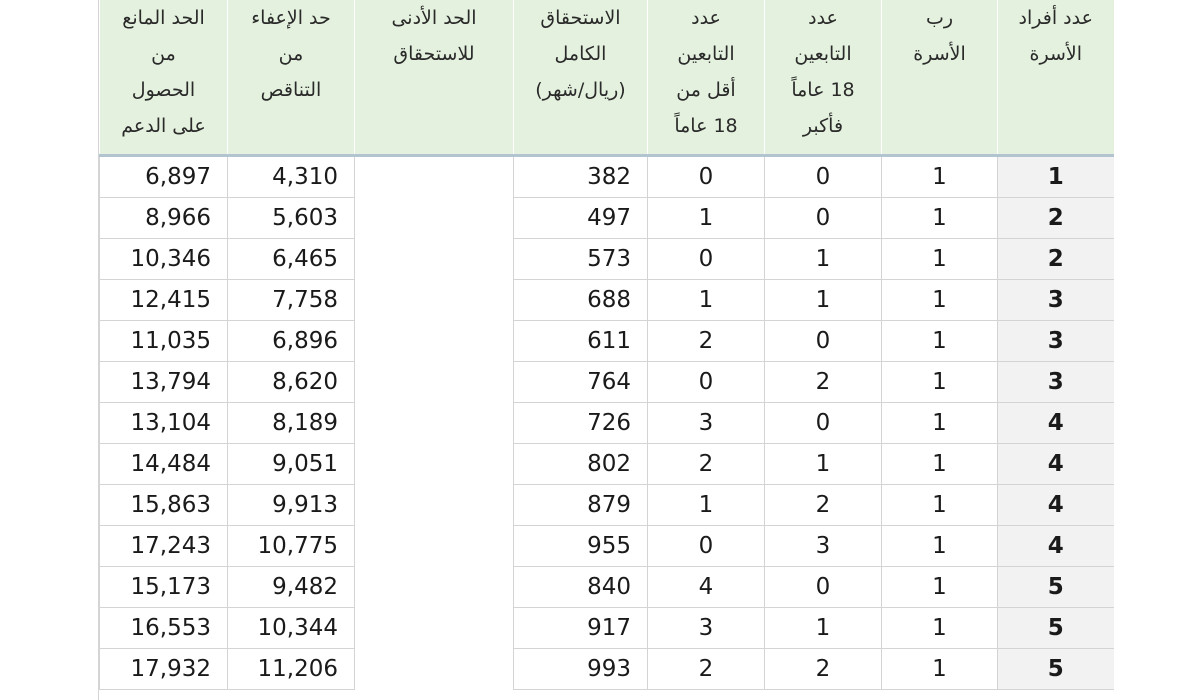  What do you see at coordinates (580, 505) in the screenshot?
I see `cell-full-entitlement: 879` at bounding box center [580, 505].